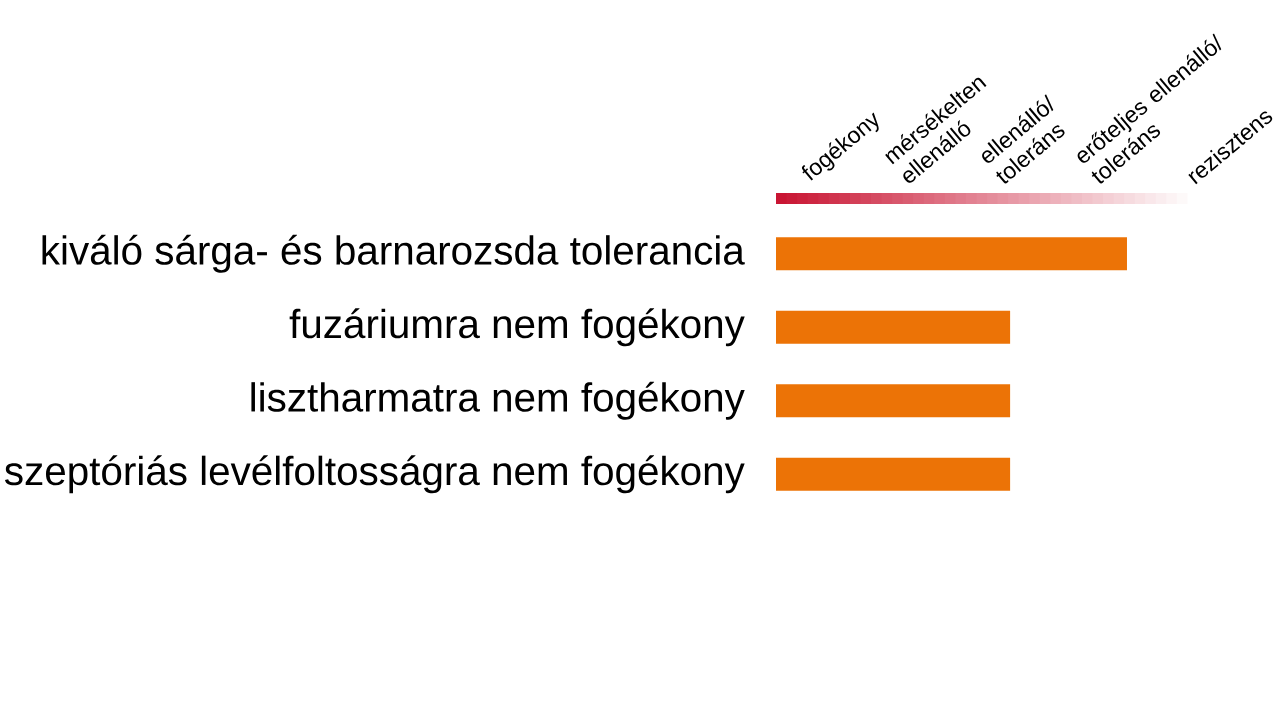  What do you see at coordinates (393, 253) in the screenshot?
I see `y-tick-label: kiváló sárga- és barnarozsda tolerancia` at bounding box center [393, 253].